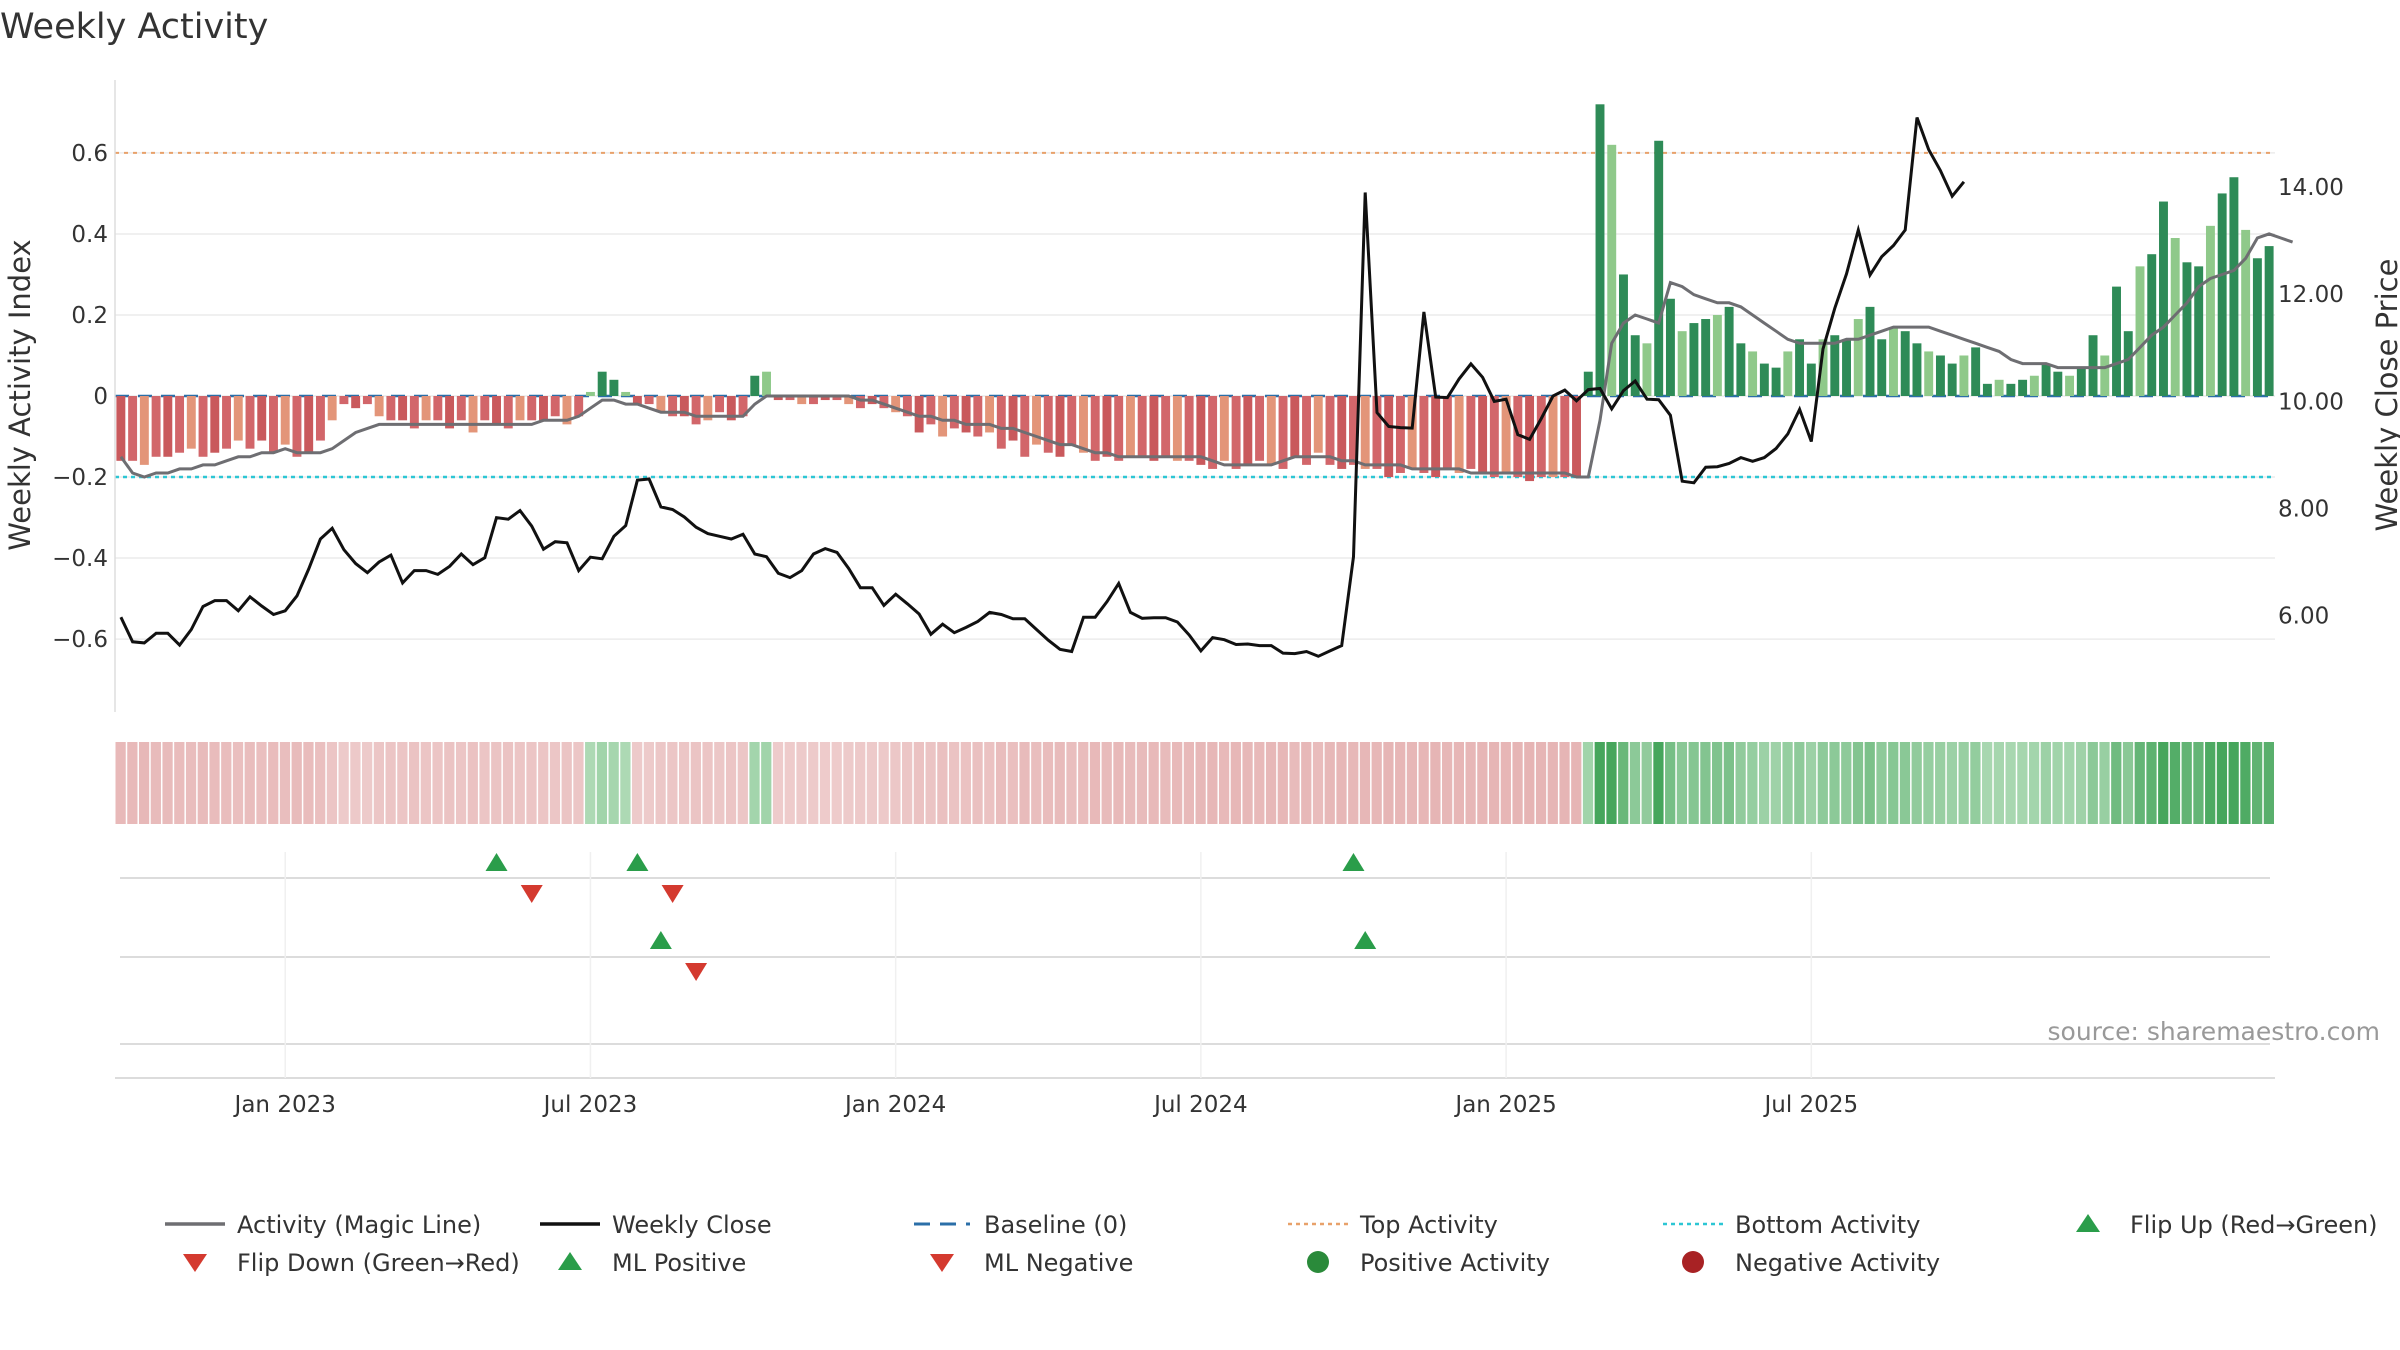 Image resolution: width=2400 pixels, height=1350 pixels. I want to click on legend-label: ML Negative, so click(1058, 1263).